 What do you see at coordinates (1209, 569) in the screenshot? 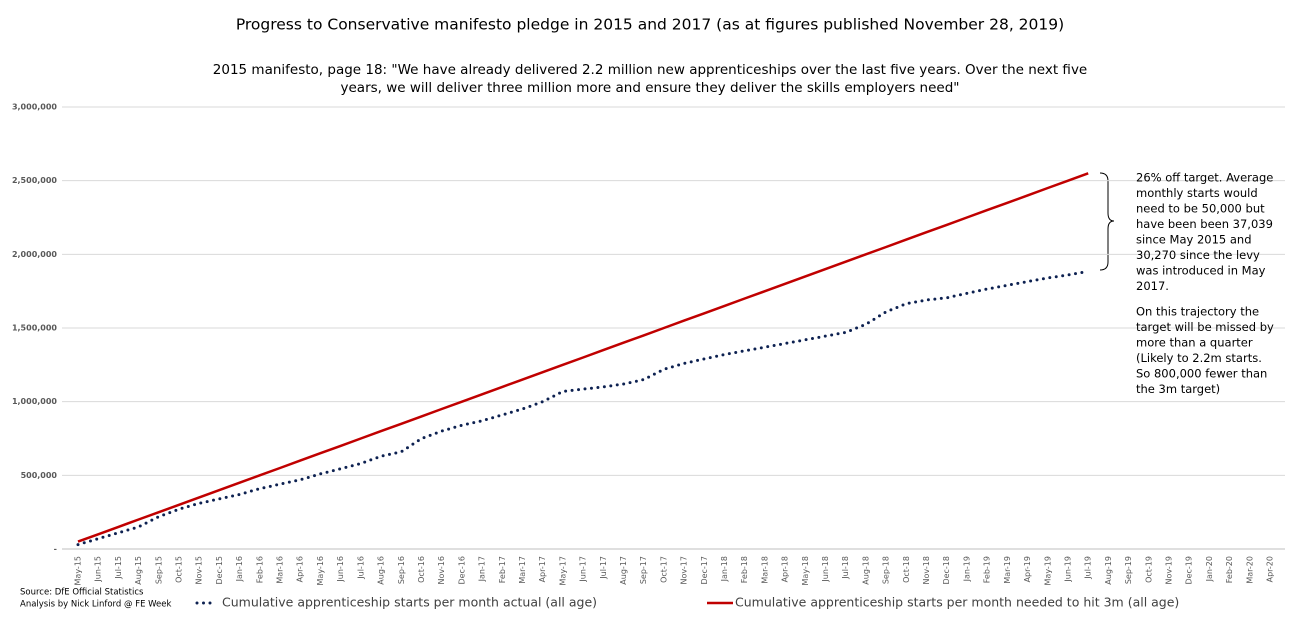
I see `x-tick-label: Jan-20` at bounding box center [1209, 569].